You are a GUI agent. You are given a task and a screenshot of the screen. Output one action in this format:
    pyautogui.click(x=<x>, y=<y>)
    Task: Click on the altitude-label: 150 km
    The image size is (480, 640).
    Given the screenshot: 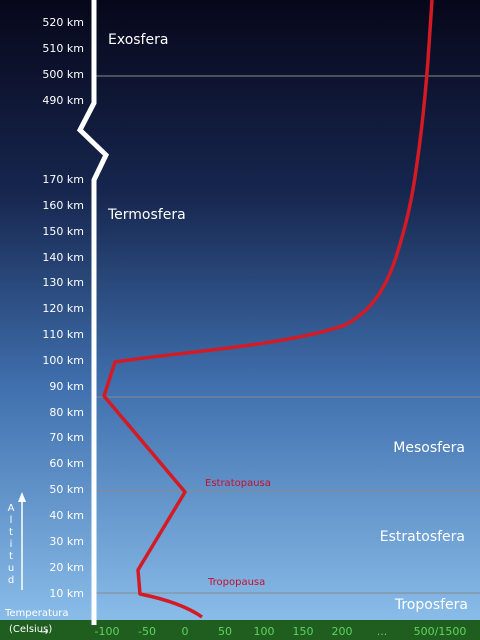 What is the action you would take?
    pyautogui.click(x=63, y=231)
    